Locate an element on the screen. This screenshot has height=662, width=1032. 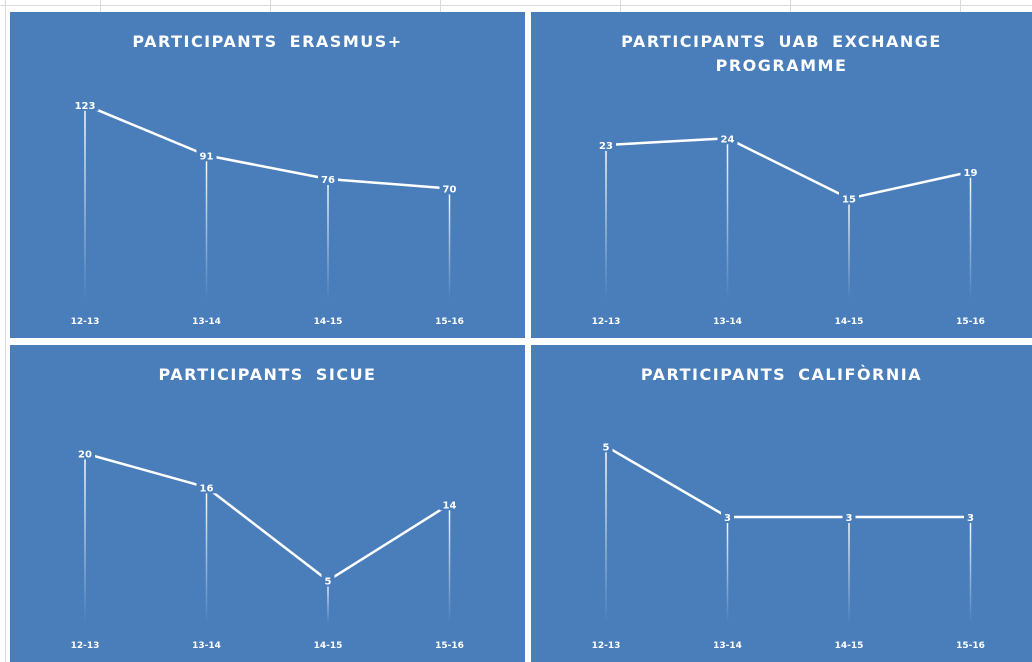
data-label: 24 is located at coordinates (728, 139).